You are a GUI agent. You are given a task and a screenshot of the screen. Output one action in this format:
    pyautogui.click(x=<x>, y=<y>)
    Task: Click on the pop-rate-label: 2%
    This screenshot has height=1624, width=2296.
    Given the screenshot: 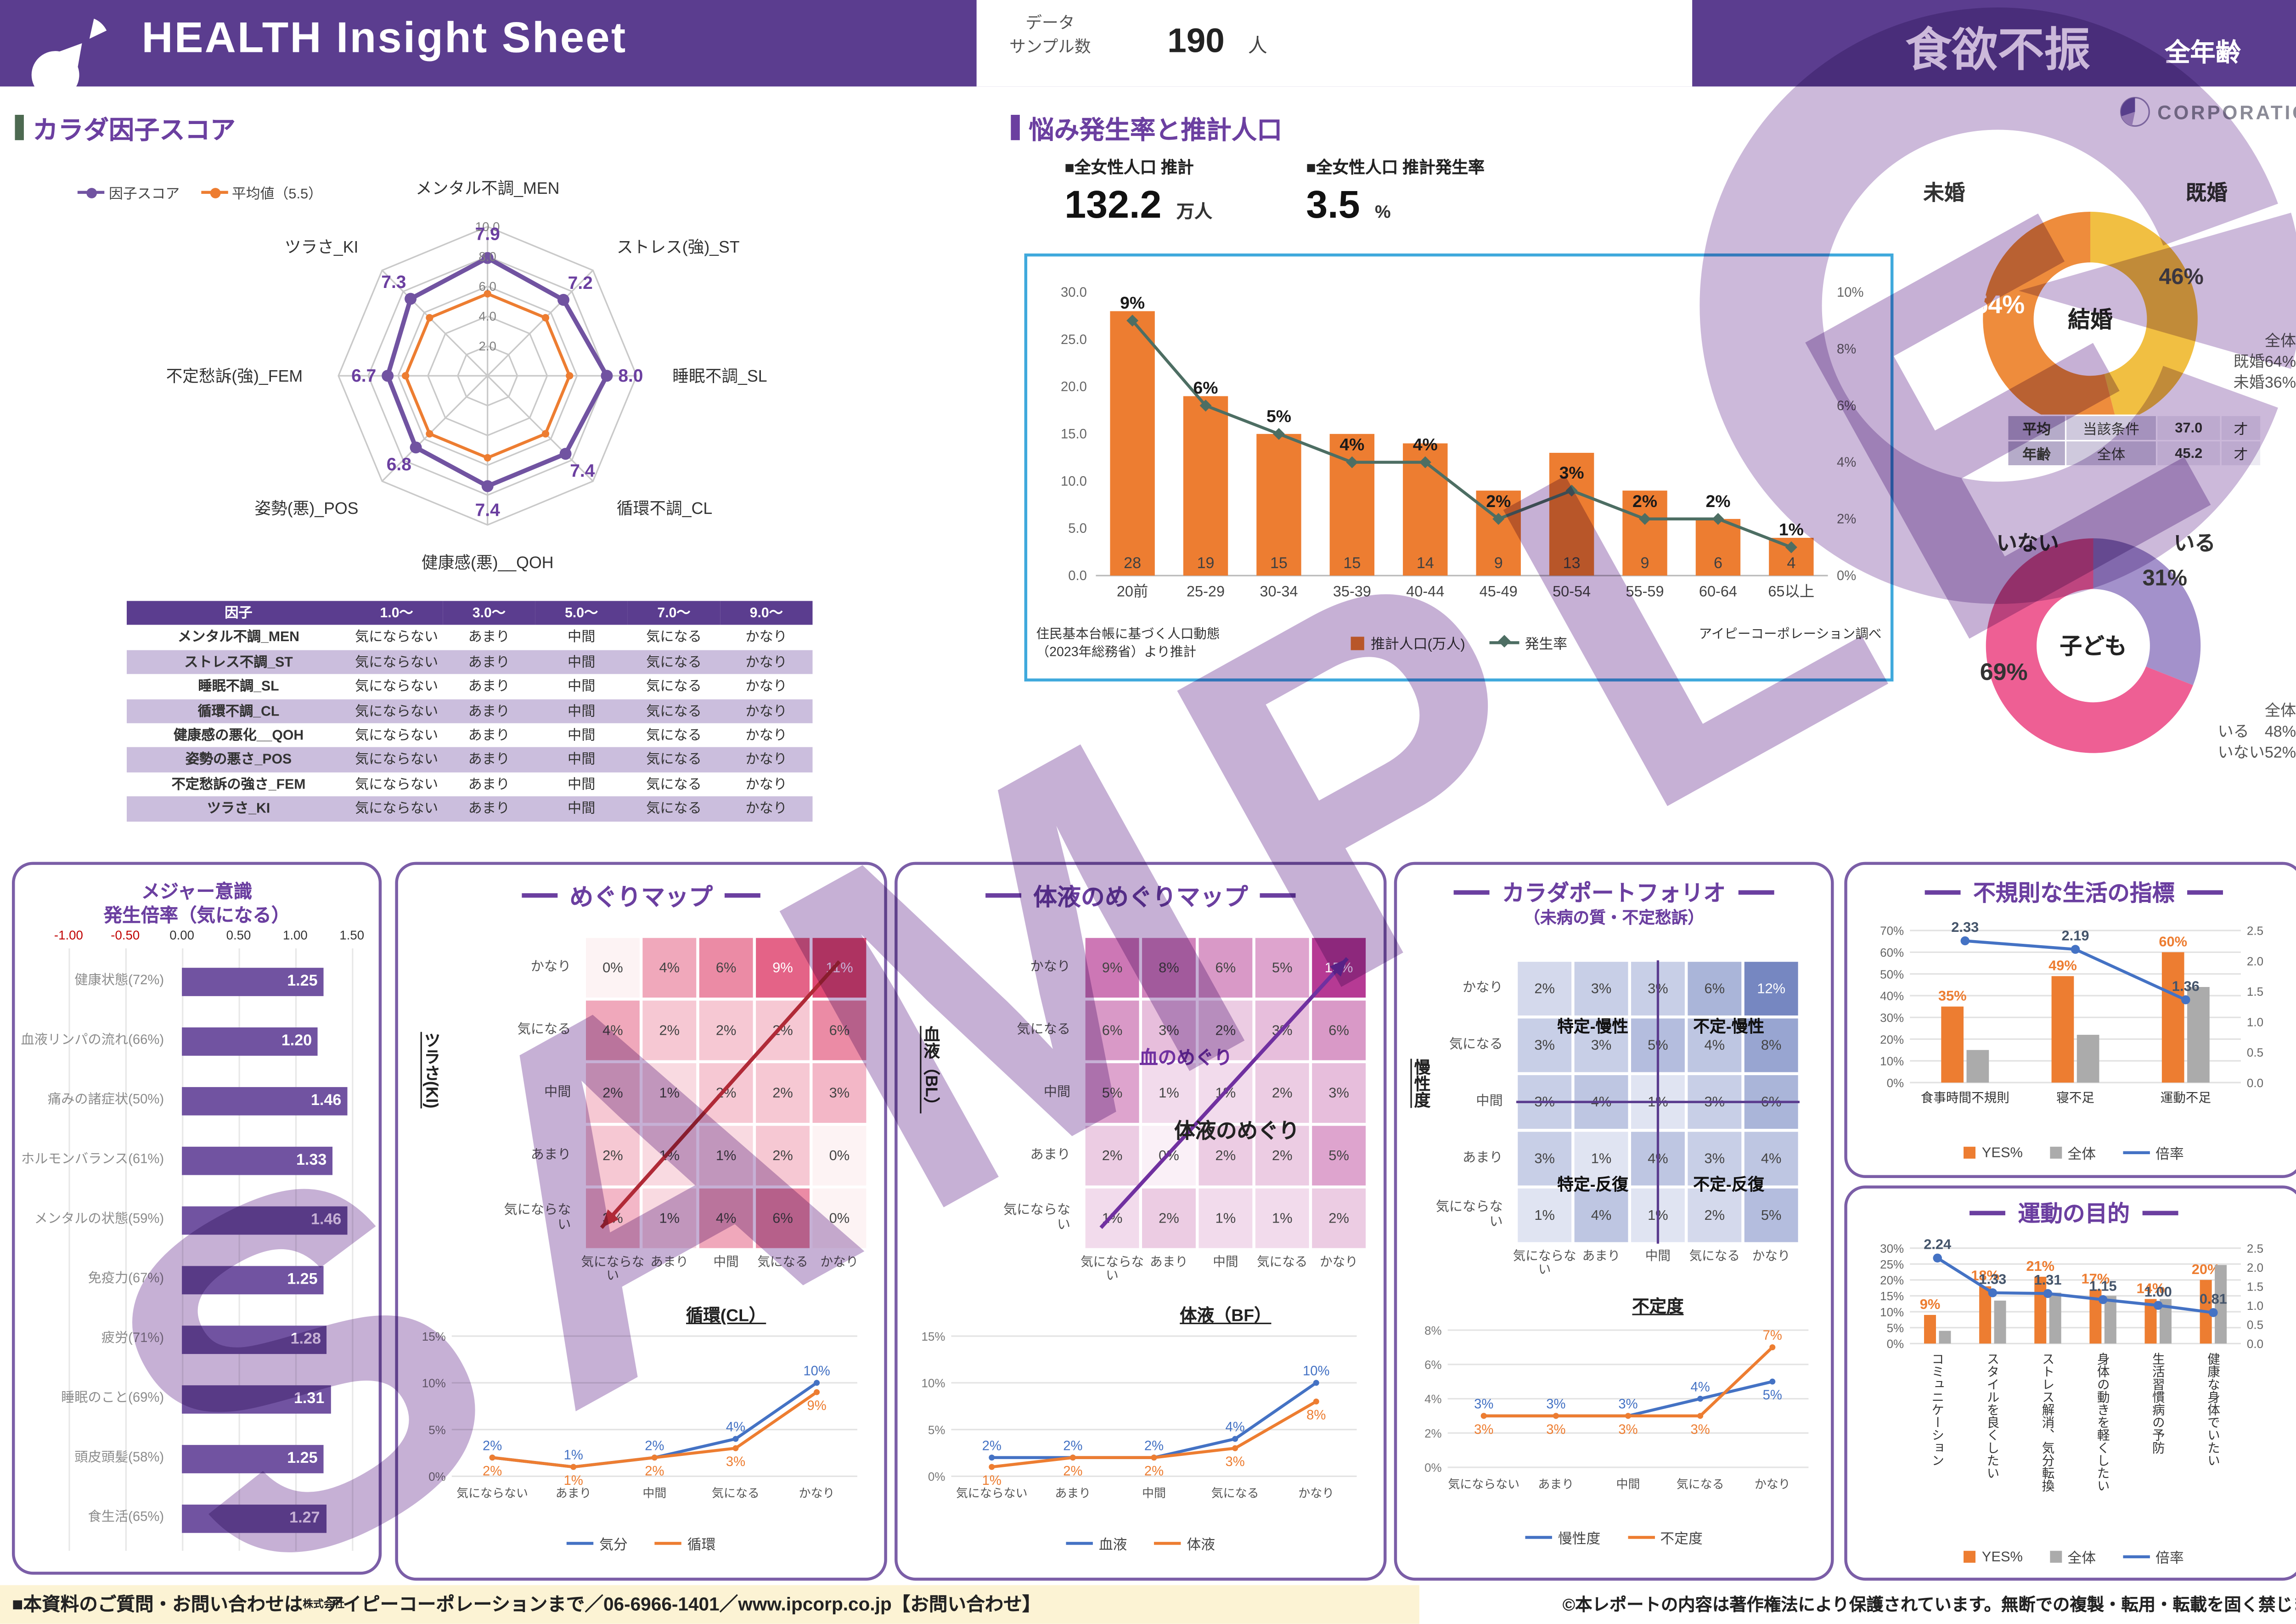 What is the action you would take?
    pyautogui.click(x=1644, y=501)
    